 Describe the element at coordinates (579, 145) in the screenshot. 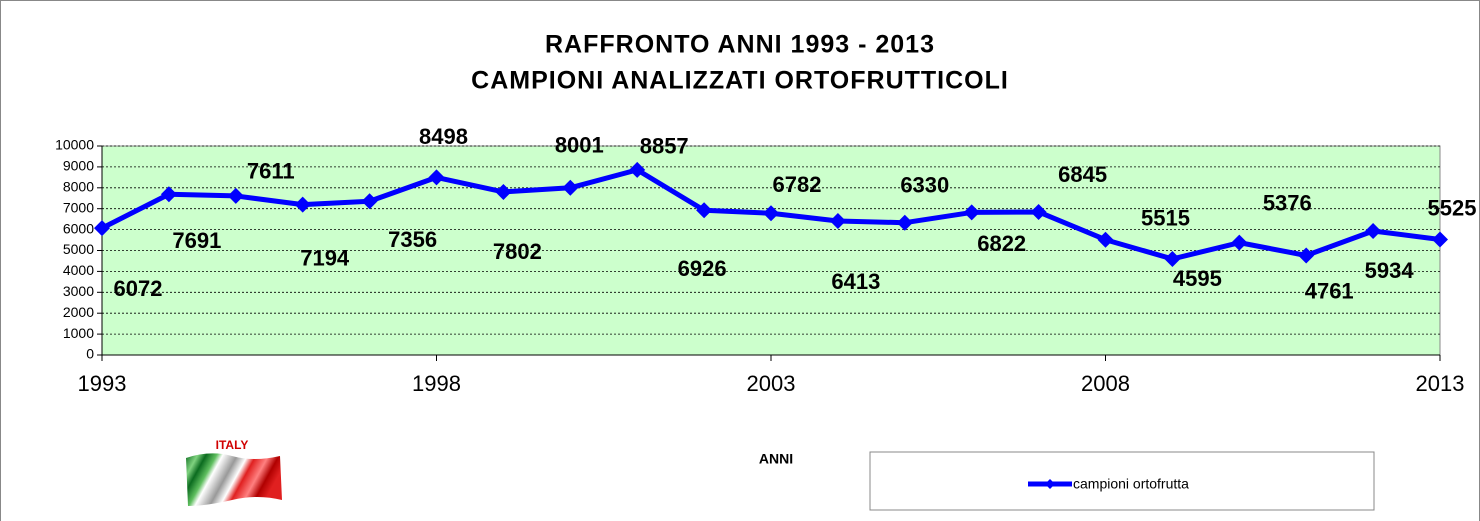

I see `data-label: 8001` at that location.